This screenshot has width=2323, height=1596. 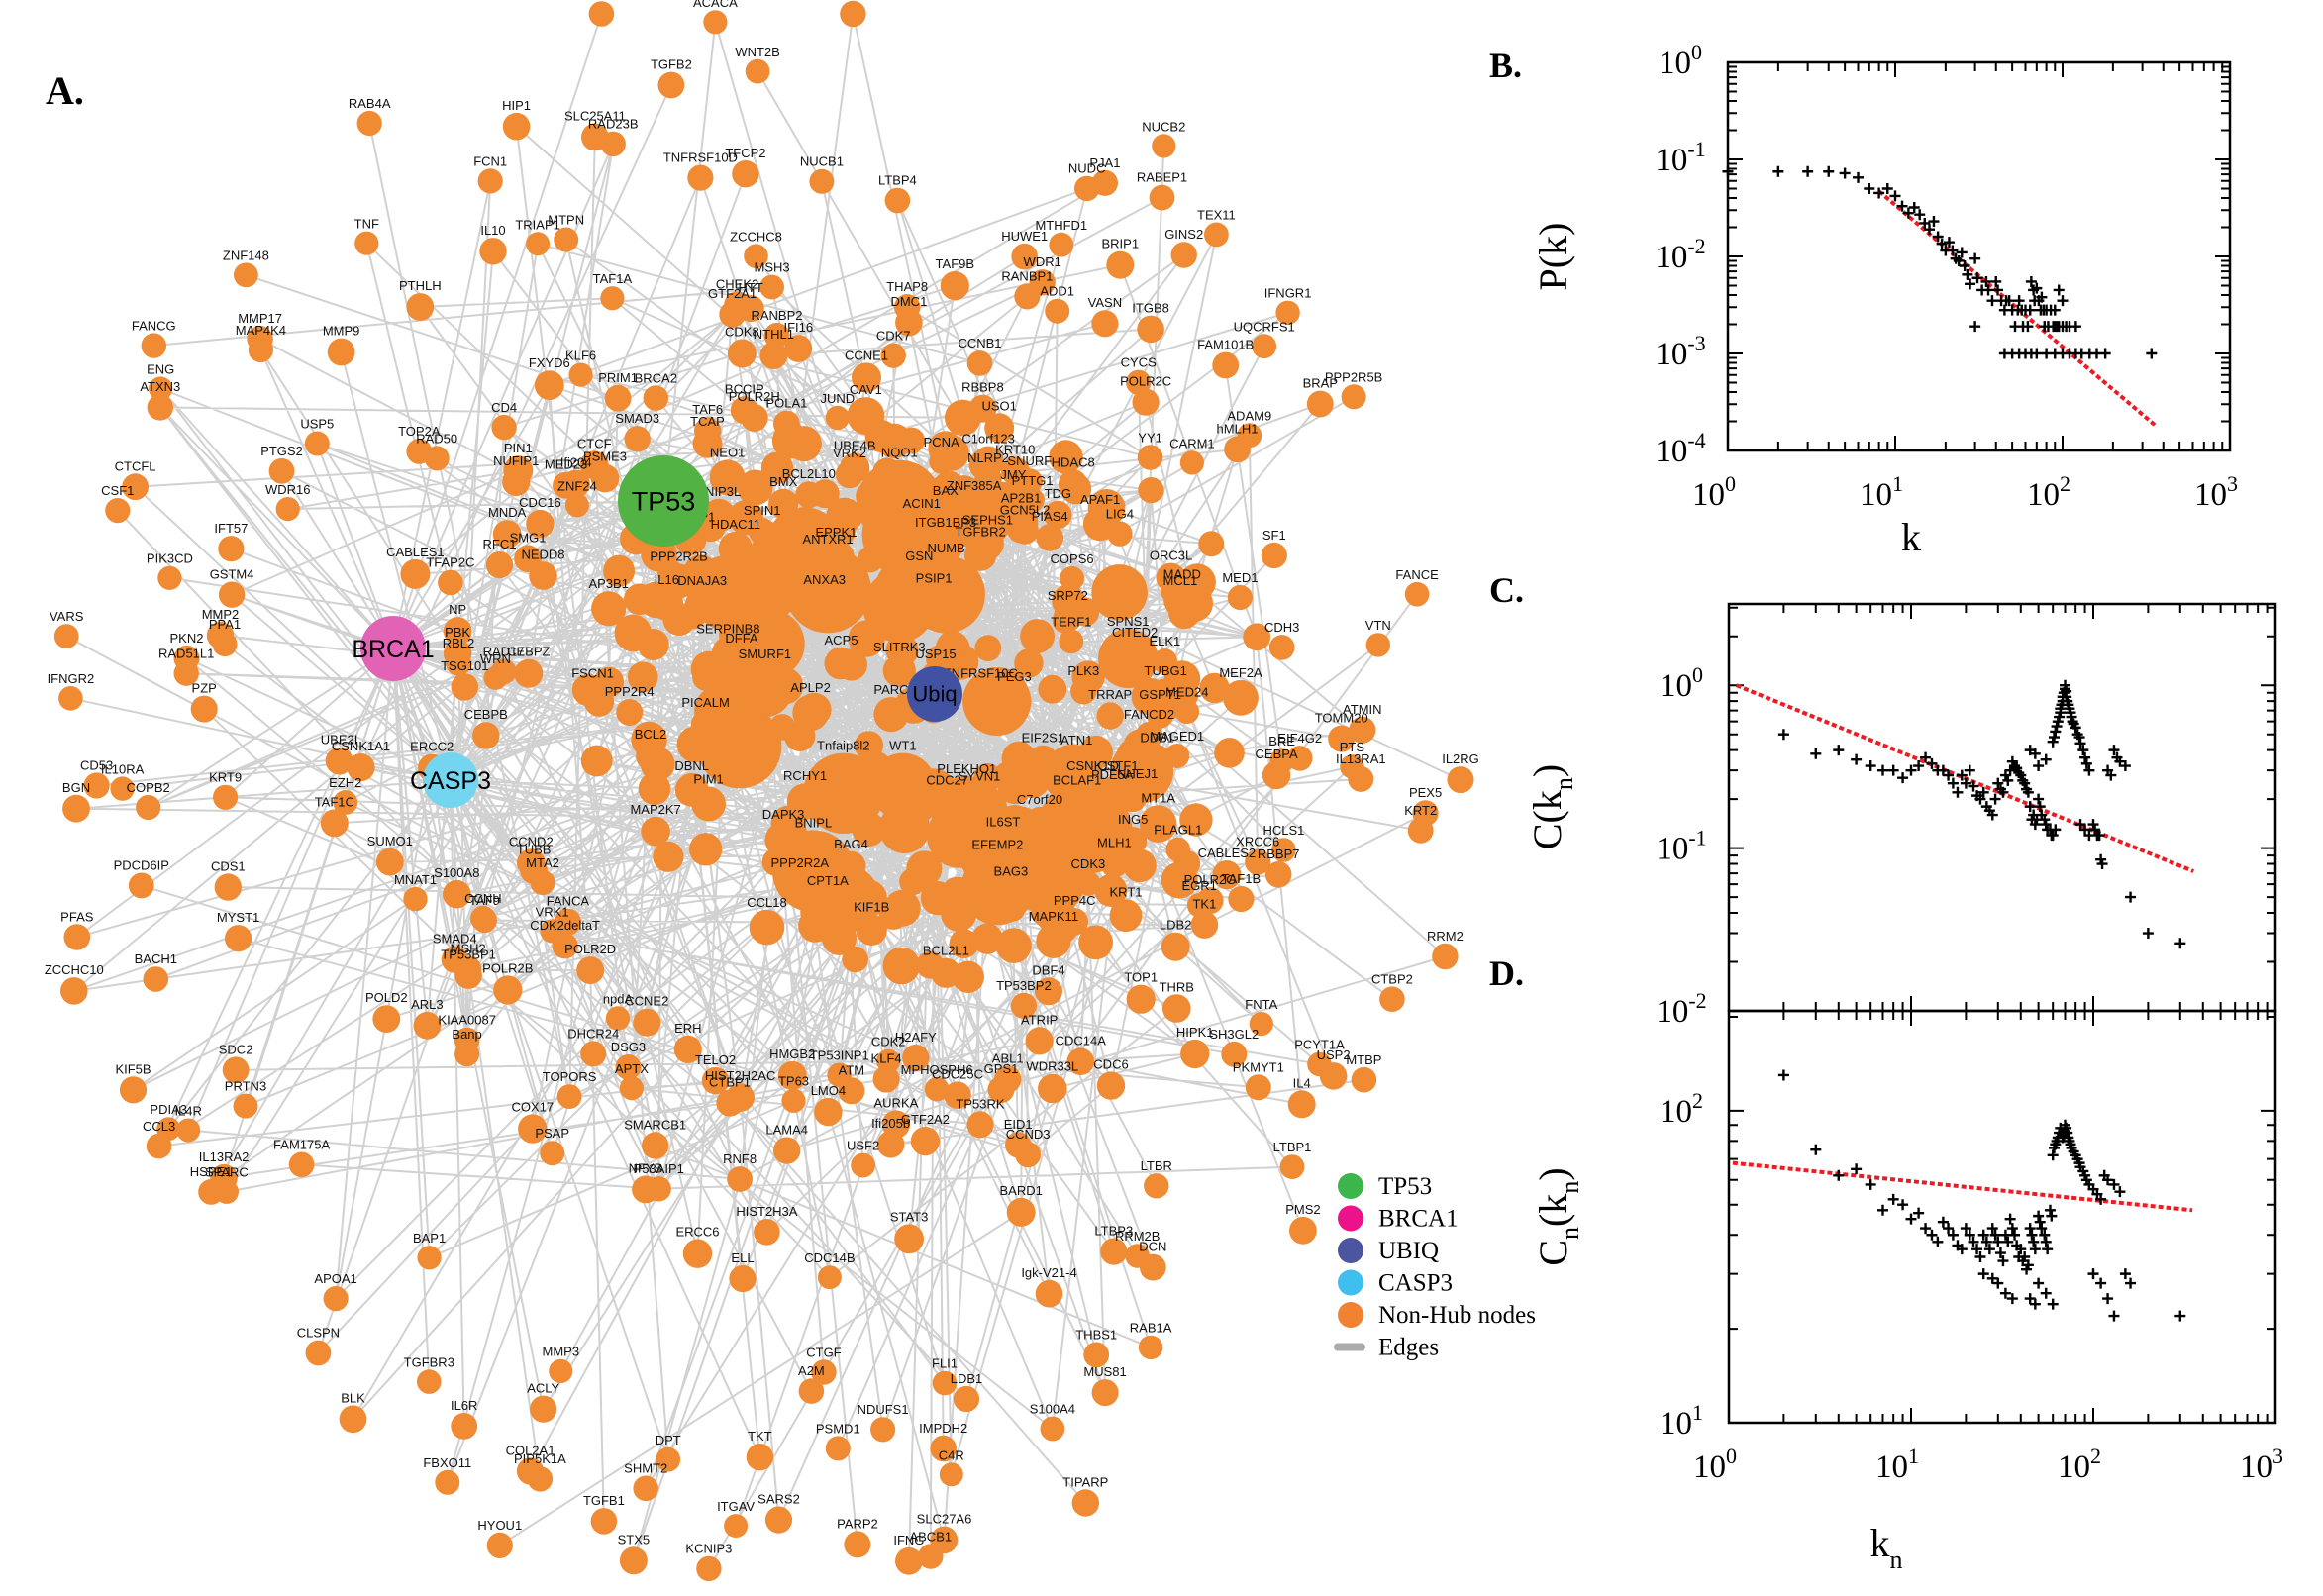 What do you see at coordinates (730, 1081) in the screenshot?
I see `gene-label: CTBP1` at bounding box center [730, 1081].